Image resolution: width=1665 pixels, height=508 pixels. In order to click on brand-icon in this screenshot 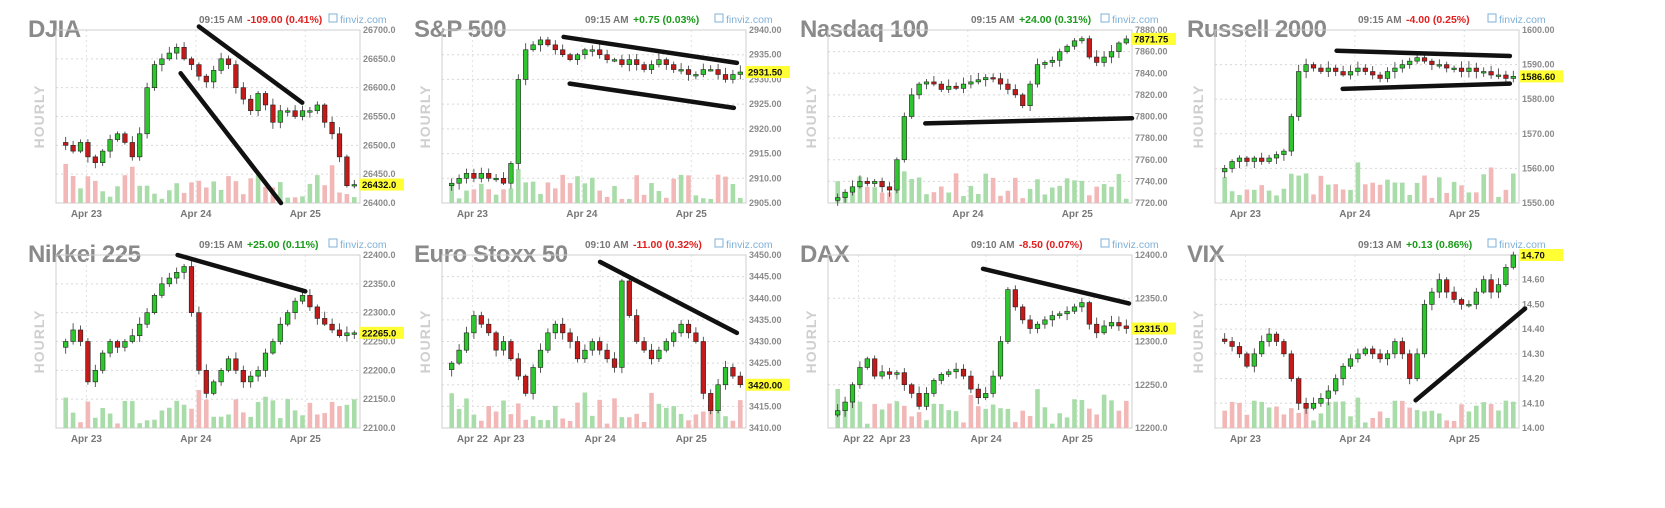, I will do `click(1492, 243)`.